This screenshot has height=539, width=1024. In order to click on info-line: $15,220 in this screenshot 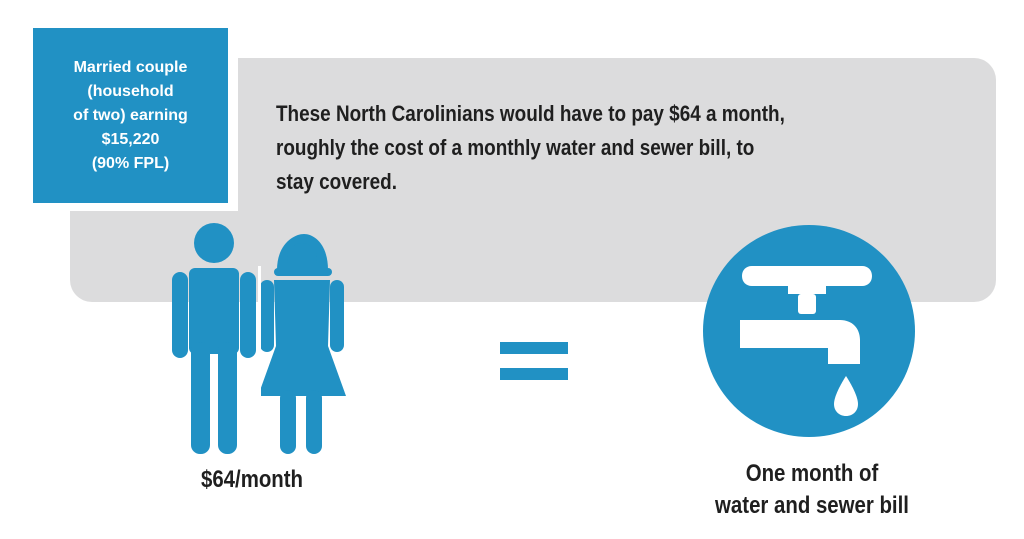, I will do `click(130, 139)`.